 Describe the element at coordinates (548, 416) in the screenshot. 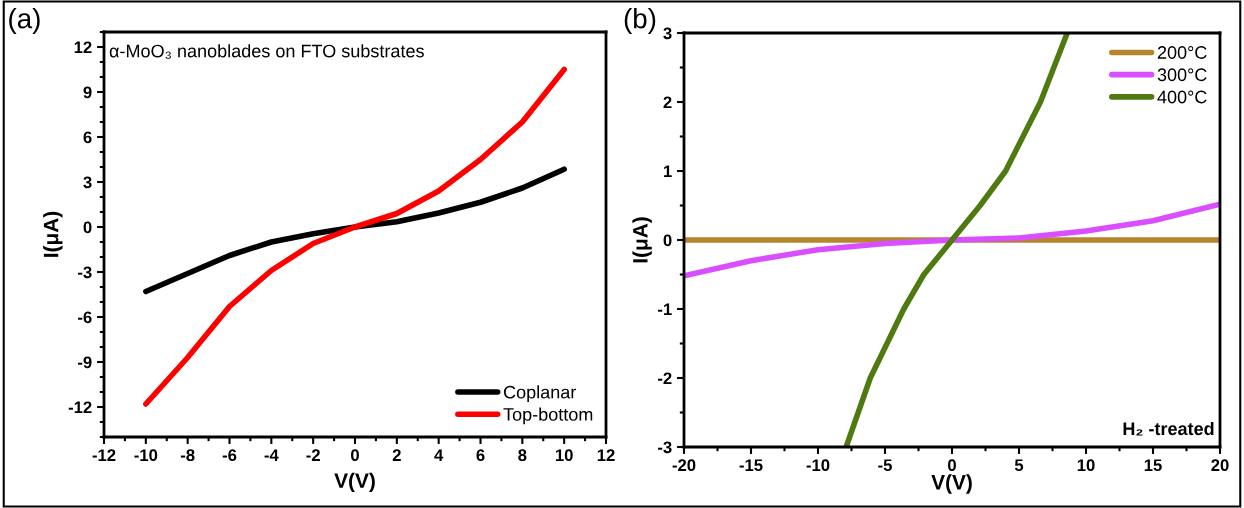

I see `legend-label: Top-bottom` at that location.